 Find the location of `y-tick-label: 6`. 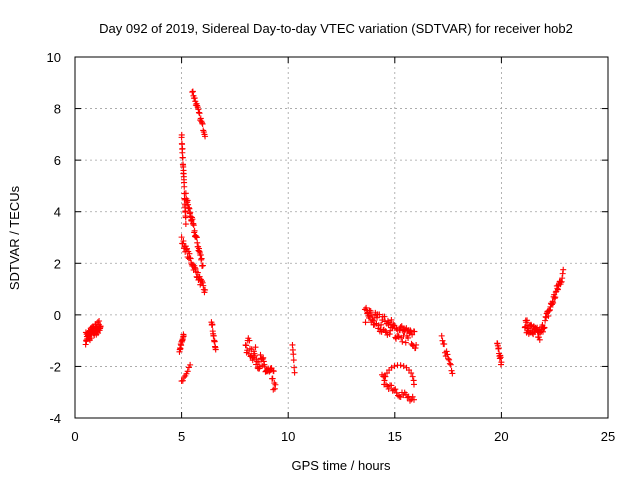

y-tick-label: 6 is located at coordinates (57, 160).